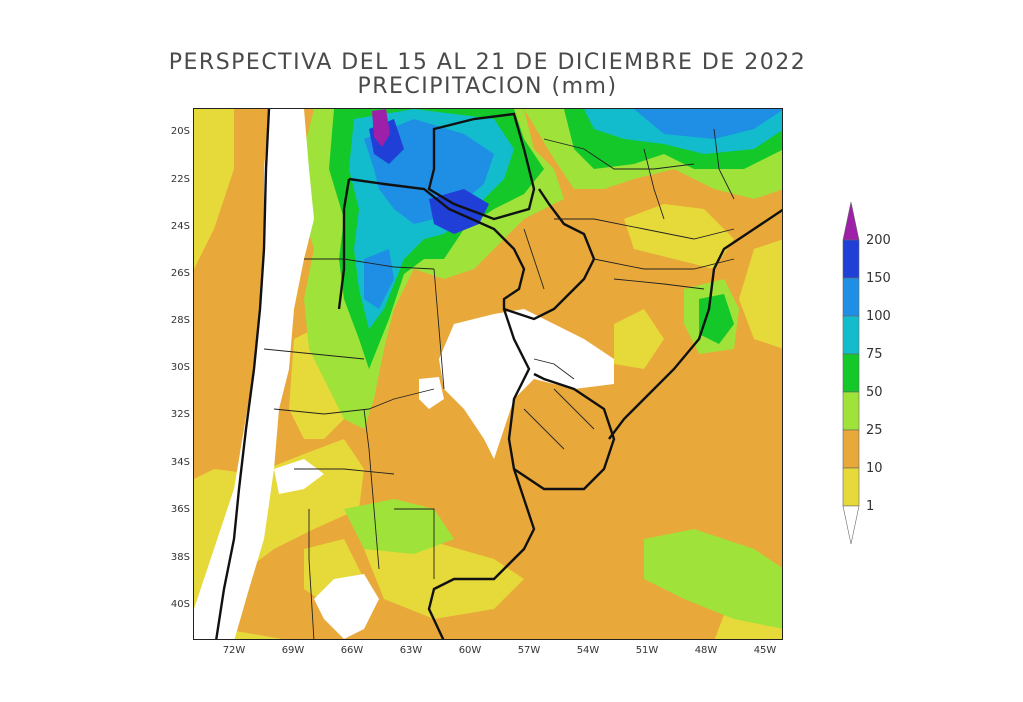 The height and width of the screenshot is (702, 1023). I want to click on lat-label: 30S, so click(180, 367).